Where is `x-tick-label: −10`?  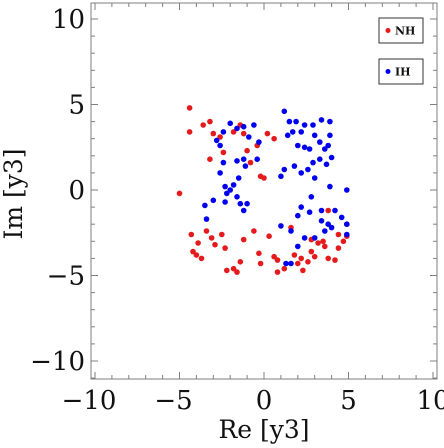
x-tick-label: −10 is located at coordinates (89, 401).